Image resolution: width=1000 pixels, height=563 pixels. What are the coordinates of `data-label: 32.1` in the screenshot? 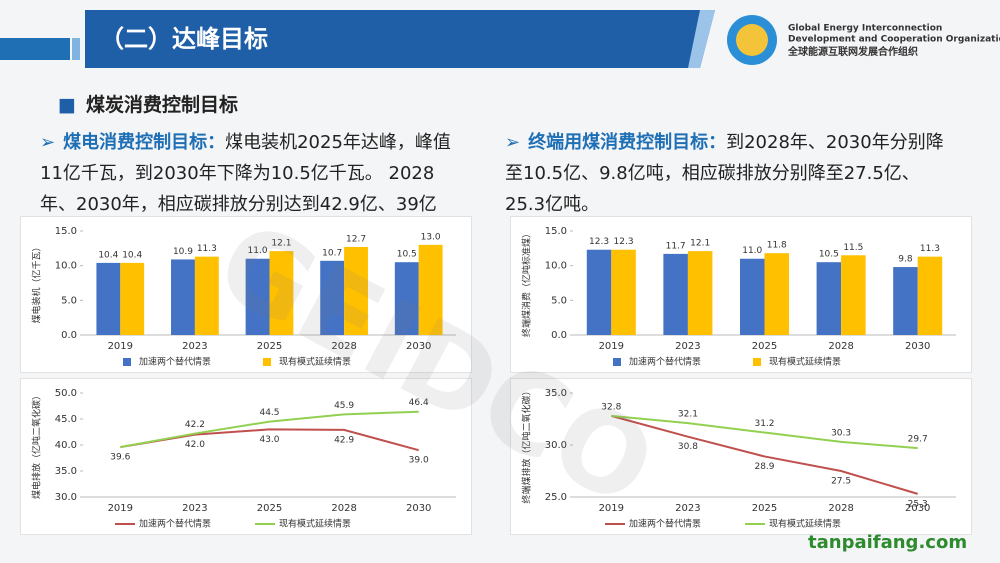 It's located at (688, 415).